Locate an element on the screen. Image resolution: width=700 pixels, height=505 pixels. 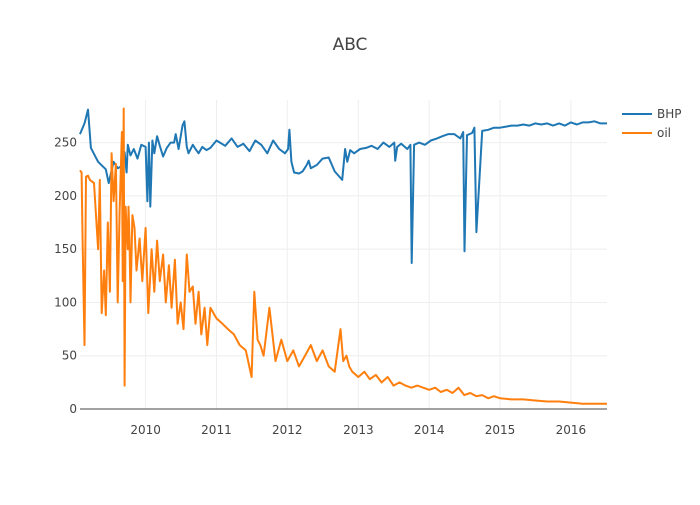
x-tick-label: 2010 is located at coordinates (145, 430).